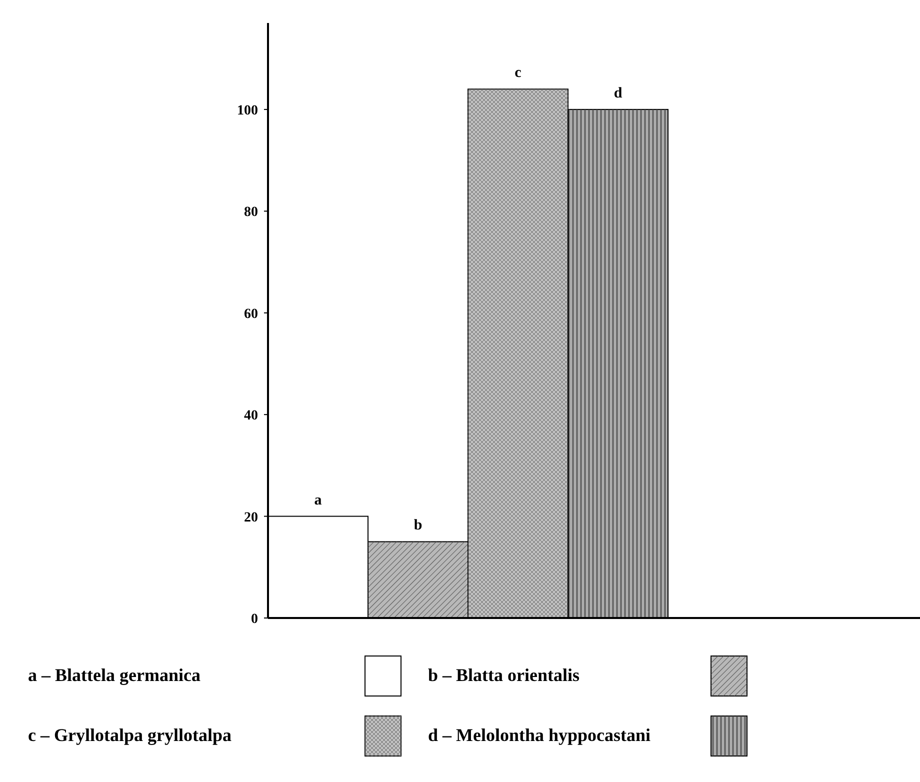  What do you see at coordinates (251, 416) in the screenshot?
I see `y-tick-label: 40` at bounding box center [251, 416].